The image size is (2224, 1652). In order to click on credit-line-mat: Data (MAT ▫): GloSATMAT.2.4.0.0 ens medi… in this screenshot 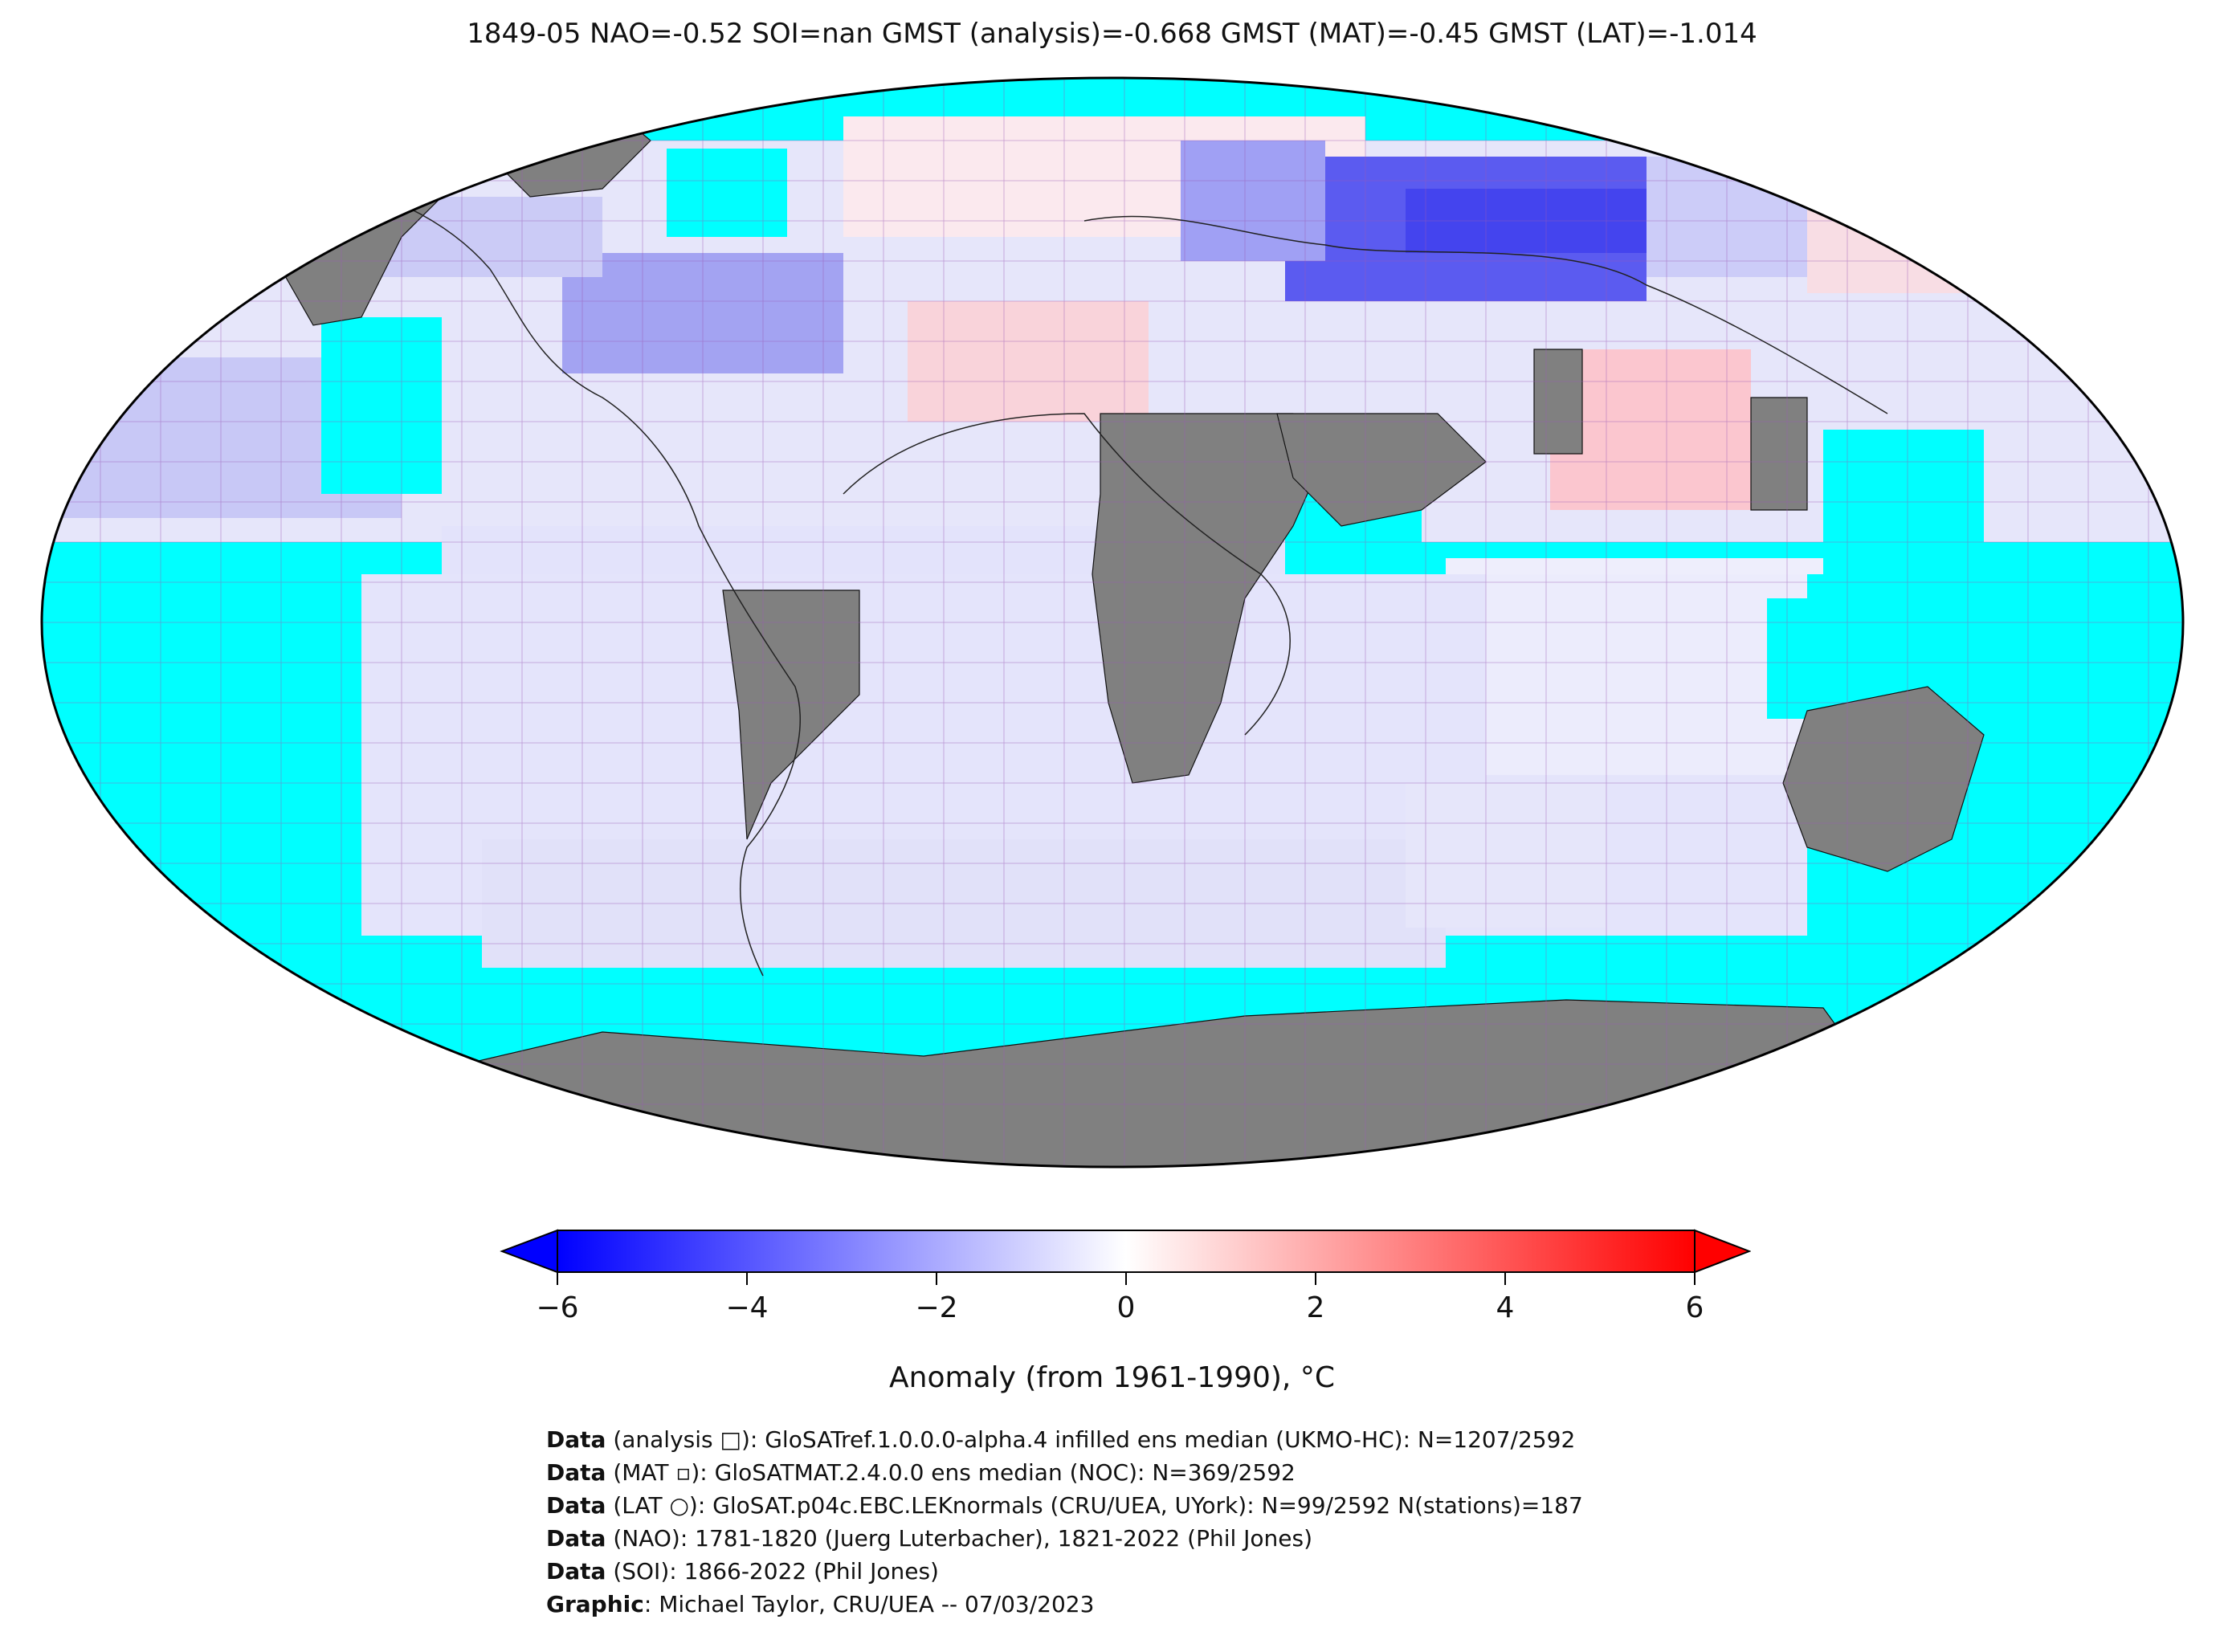, I will do `click(921, 1472)`.